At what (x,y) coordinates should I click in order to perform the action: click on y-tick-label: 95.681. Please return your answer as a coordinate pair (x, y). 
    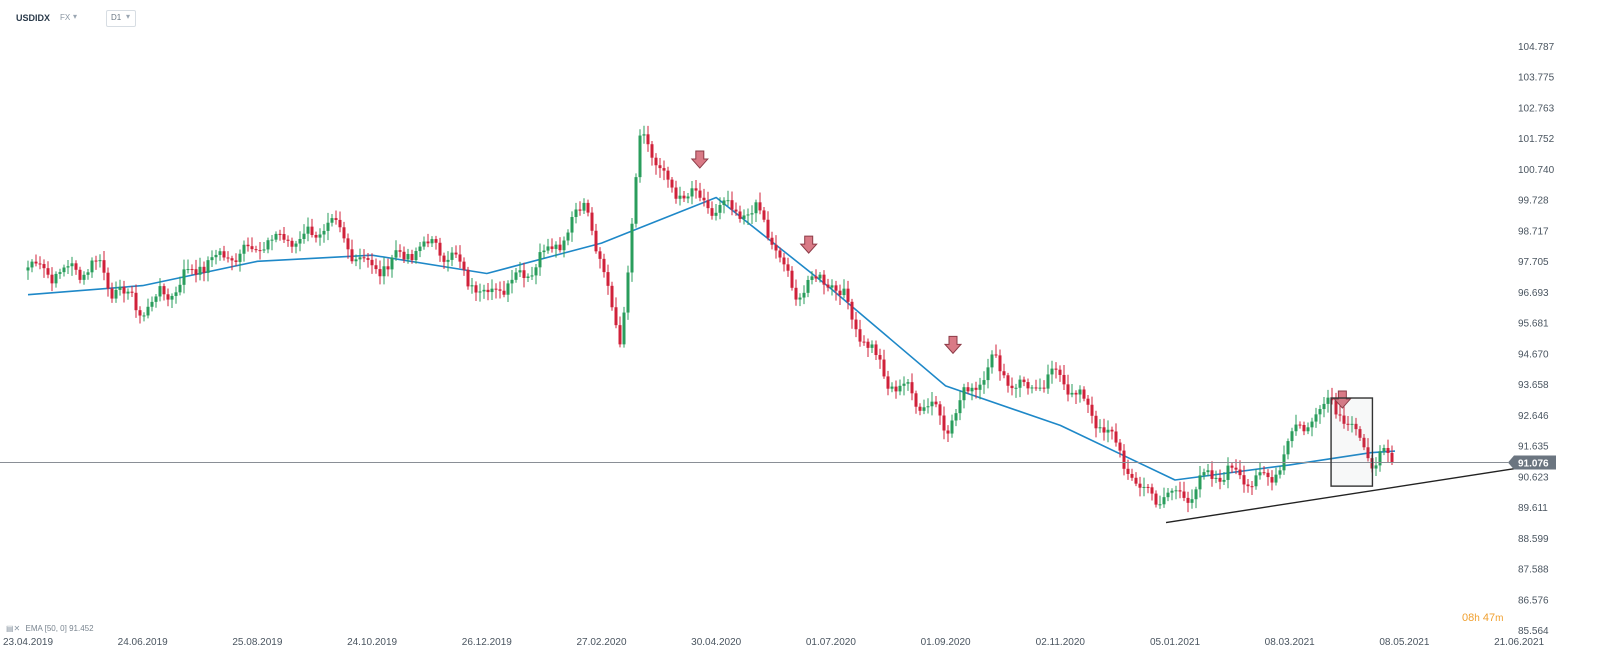
    Looking at the image, I should click on (1533, 324).